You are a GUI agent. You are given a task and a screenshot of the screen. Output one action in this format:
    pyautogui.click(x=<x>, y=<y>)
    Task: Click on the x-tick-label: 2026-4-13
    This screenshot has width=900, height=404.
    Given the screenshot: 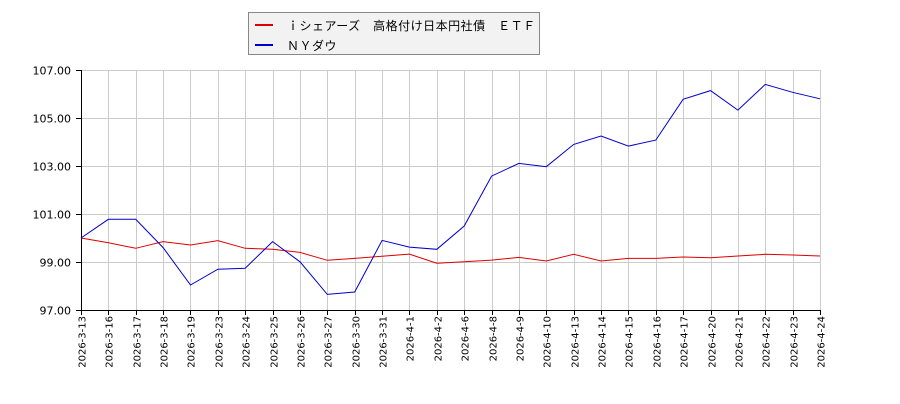 What is the action you would take?
    pyautogui.click(x=576, y=342)
    